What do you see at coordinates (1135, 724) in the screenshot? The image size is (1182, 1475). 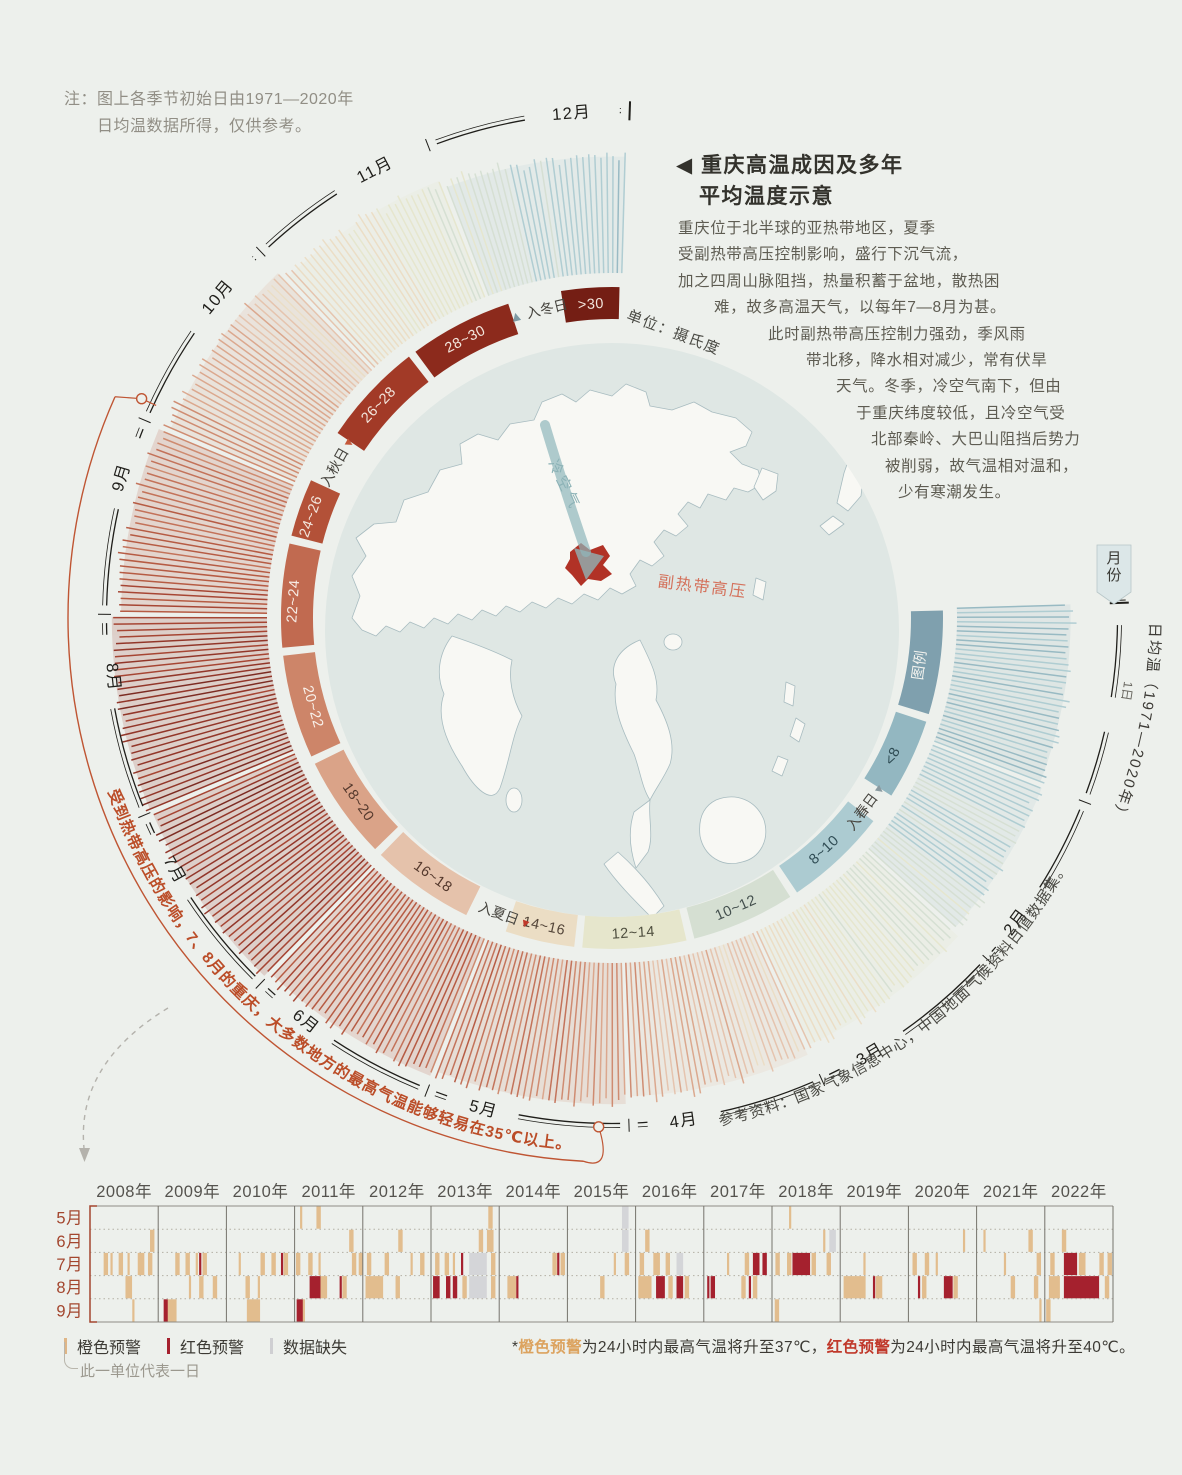 I see `radial-axis-label: 日均温（1971—2020年）` at bounding box center [1135, 724].